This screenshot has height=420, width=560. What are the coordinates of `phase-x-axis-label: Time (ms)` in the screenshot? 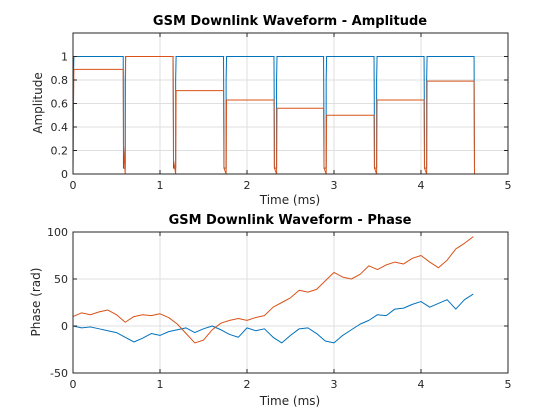 It's located at (290, 401).